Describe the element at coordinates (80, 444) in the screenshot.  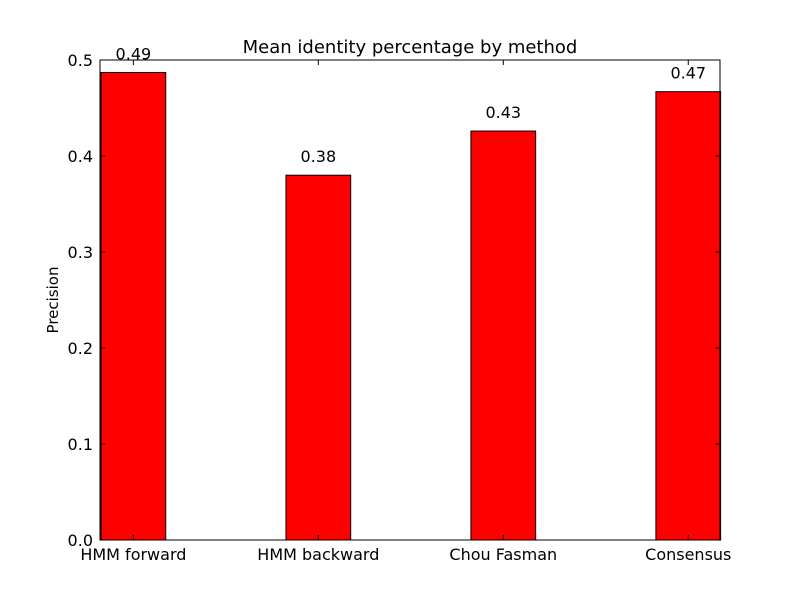
I see `y-tick-label: 0.1` at that location.